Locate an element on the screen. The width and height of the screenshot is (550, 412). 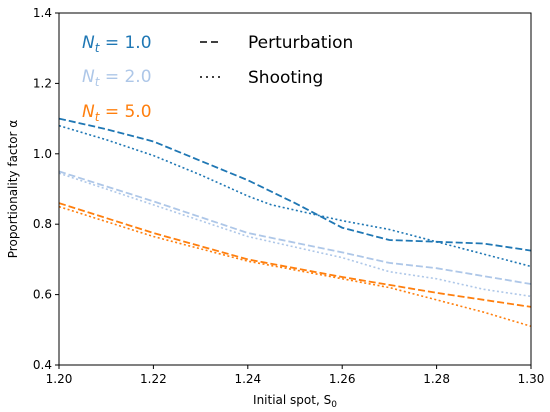
y-tick-label: 0.6 is located at coordinates (42, 295).